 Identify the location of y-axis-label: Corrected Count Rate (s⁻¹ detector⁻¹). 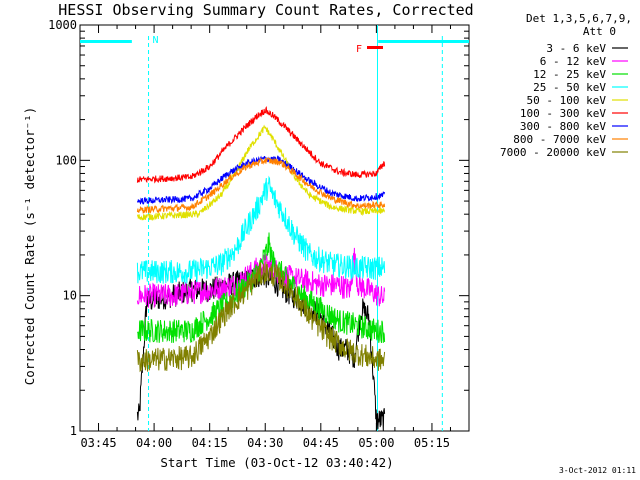
(29, 246).